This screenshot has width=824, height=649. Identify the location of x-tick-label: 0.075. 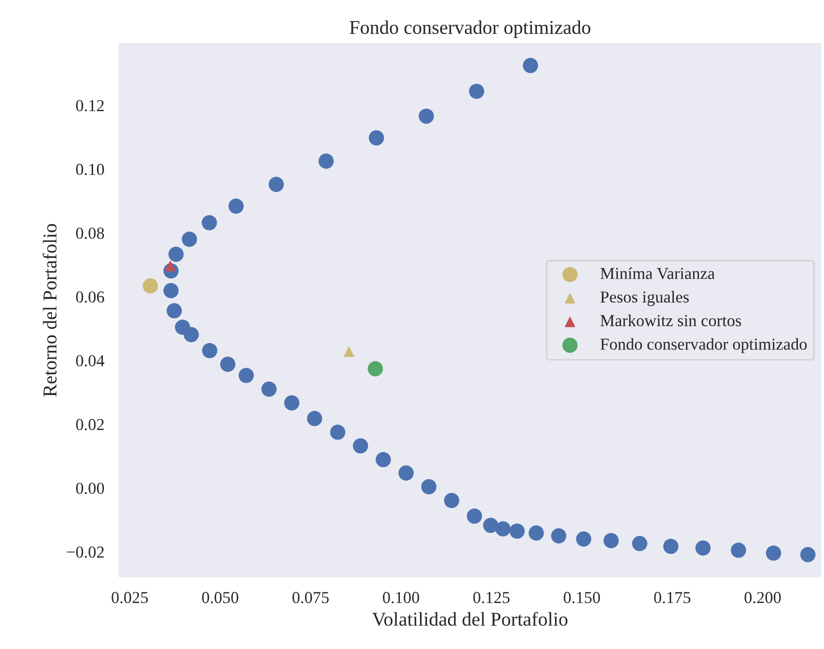
(310, 598).